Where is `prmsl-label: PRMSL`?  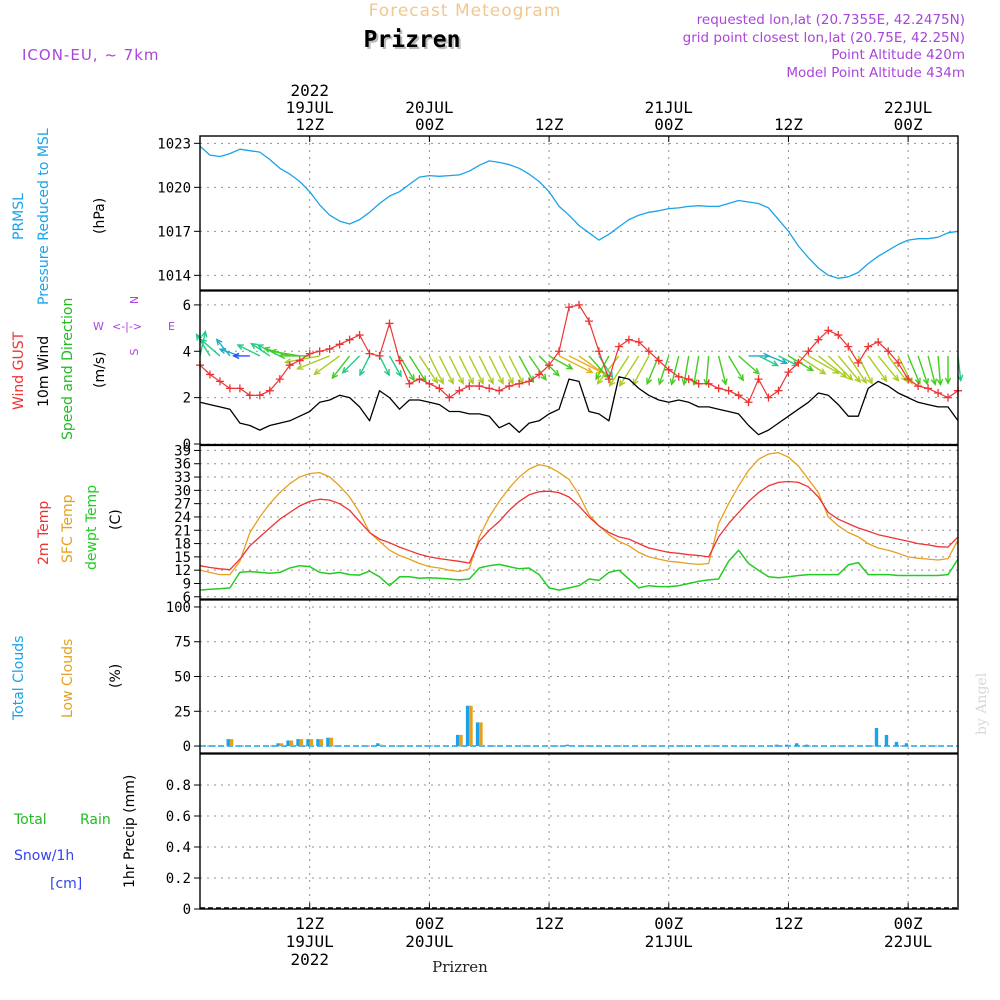
prmsl-label: PRMSL is located at coordinates (19, 216).